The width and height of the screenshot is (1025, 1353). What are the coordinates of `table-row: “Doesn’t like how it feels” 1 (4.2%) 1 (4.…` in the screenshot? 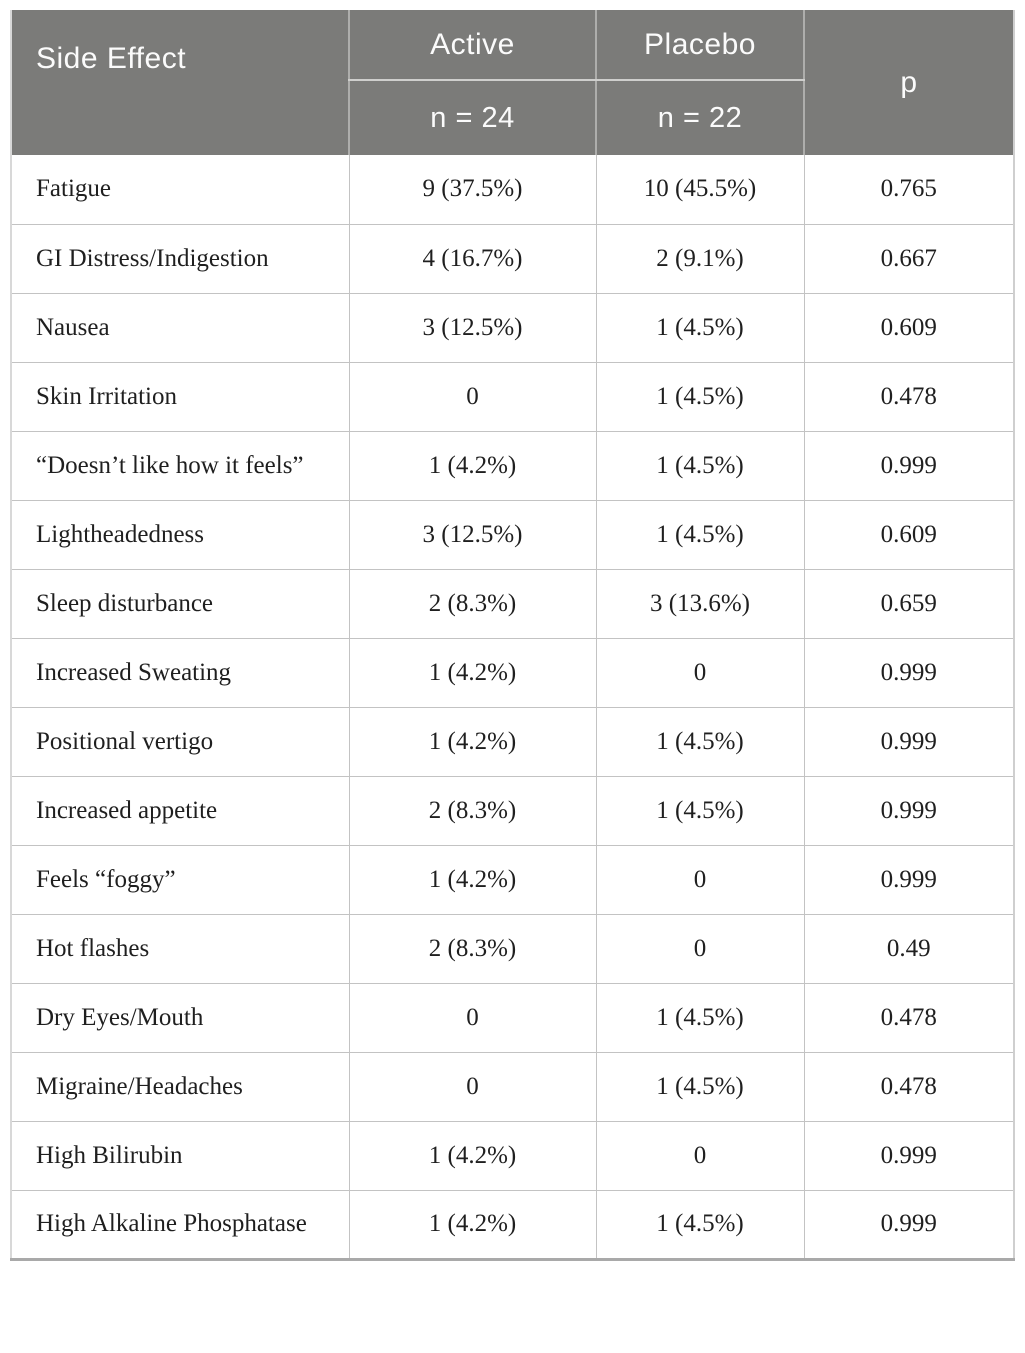 It's located at (512, 465).